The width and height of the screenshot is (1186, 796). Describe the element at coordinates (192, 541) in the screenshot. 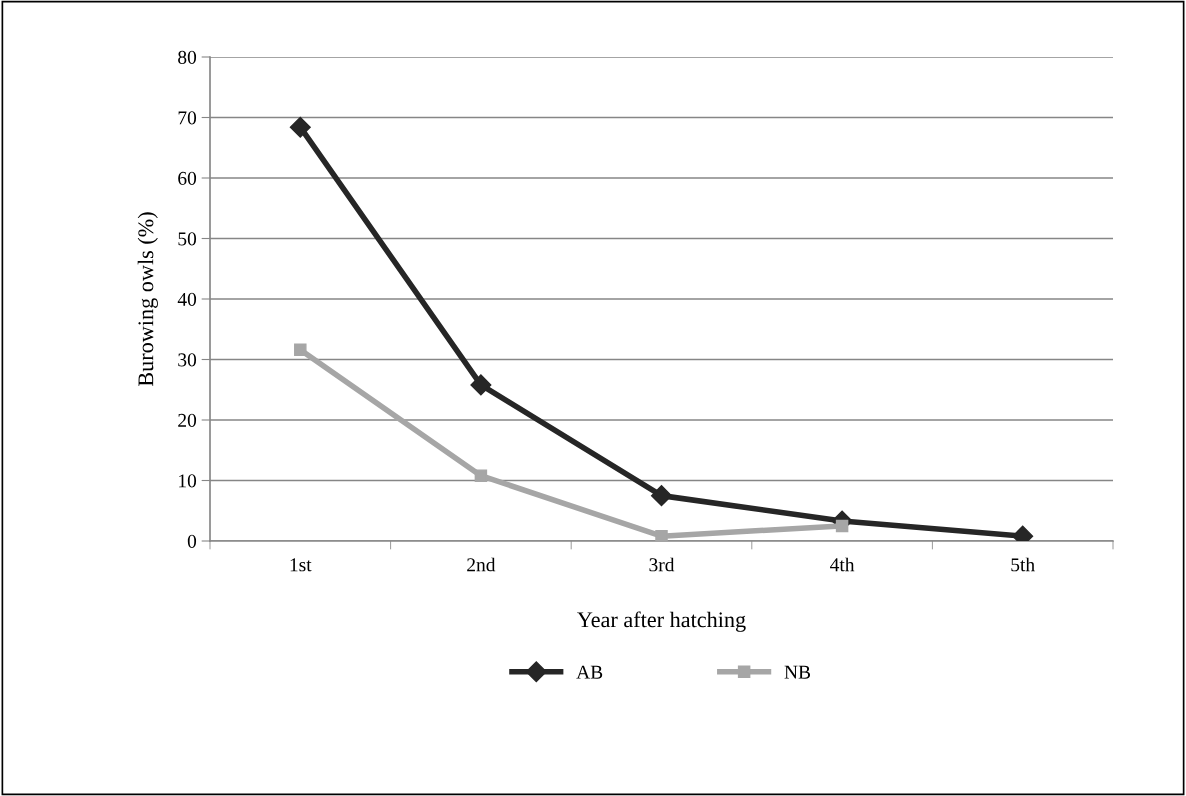

I see `y-tick-label: 0` at that location.